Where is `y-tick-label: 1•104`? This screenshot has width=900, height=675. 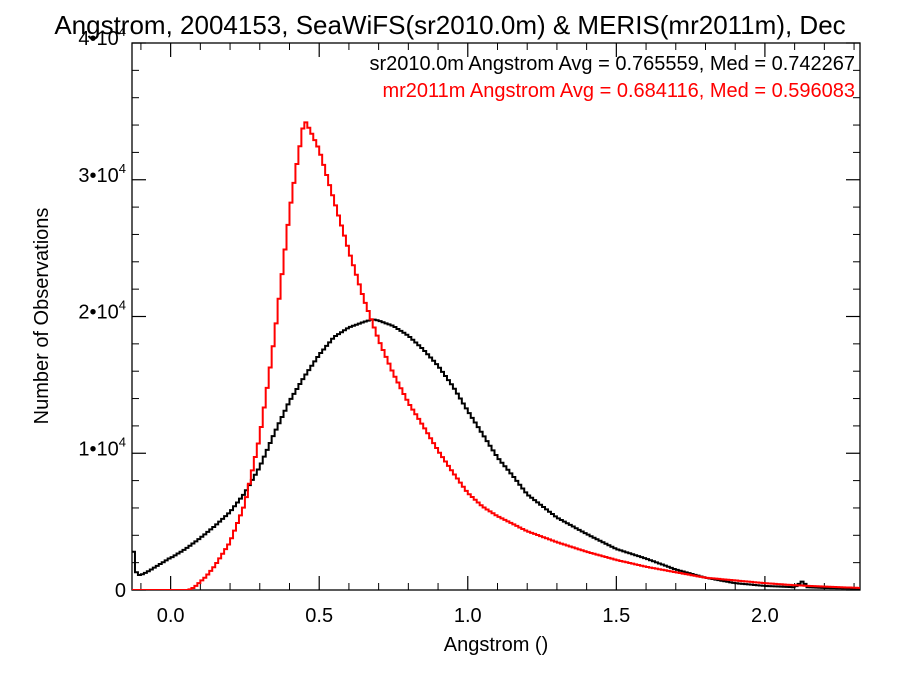 y-tick-label: 1•104 is located at coordinates (102, 447).